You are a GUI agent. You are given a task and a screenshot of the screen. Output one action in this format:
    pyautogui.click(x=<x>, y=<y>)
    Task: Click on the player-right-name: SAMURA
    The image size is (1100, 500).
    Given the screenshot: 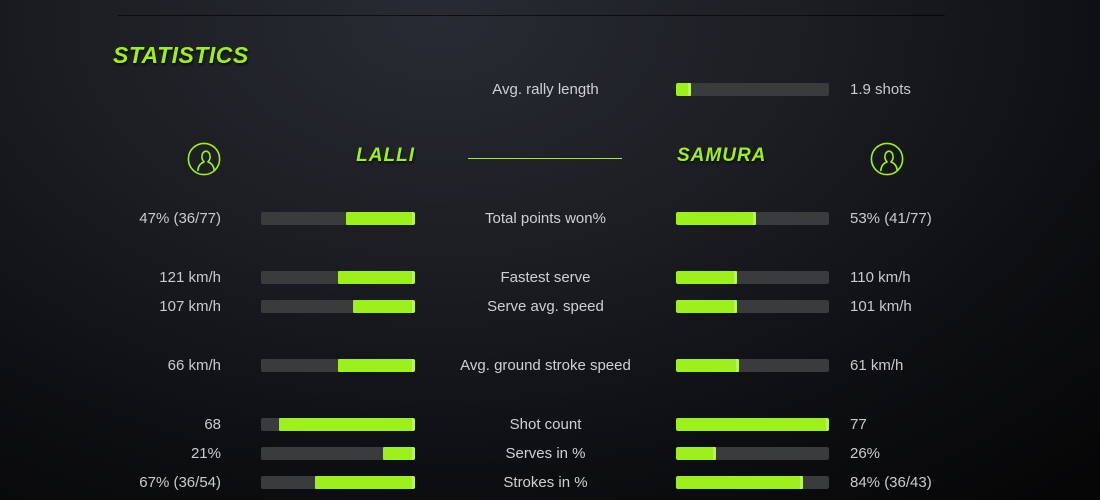 What is the action you would take?
    pyautogui.click(x=722, y=155)
    